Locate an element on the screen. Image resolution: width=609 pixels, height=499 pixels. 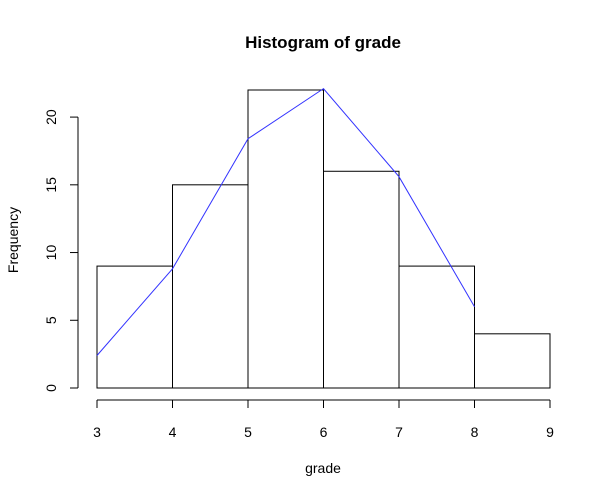
y-tick-label-20: 20 is located at coordinates (51, 117).